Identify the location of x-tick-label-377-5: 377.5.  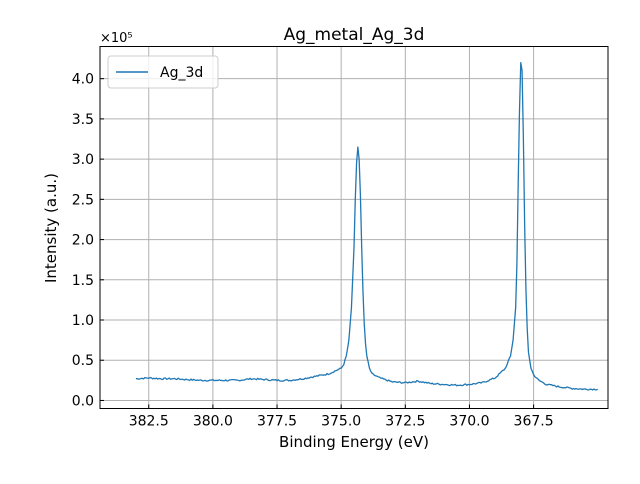
(277, 422).